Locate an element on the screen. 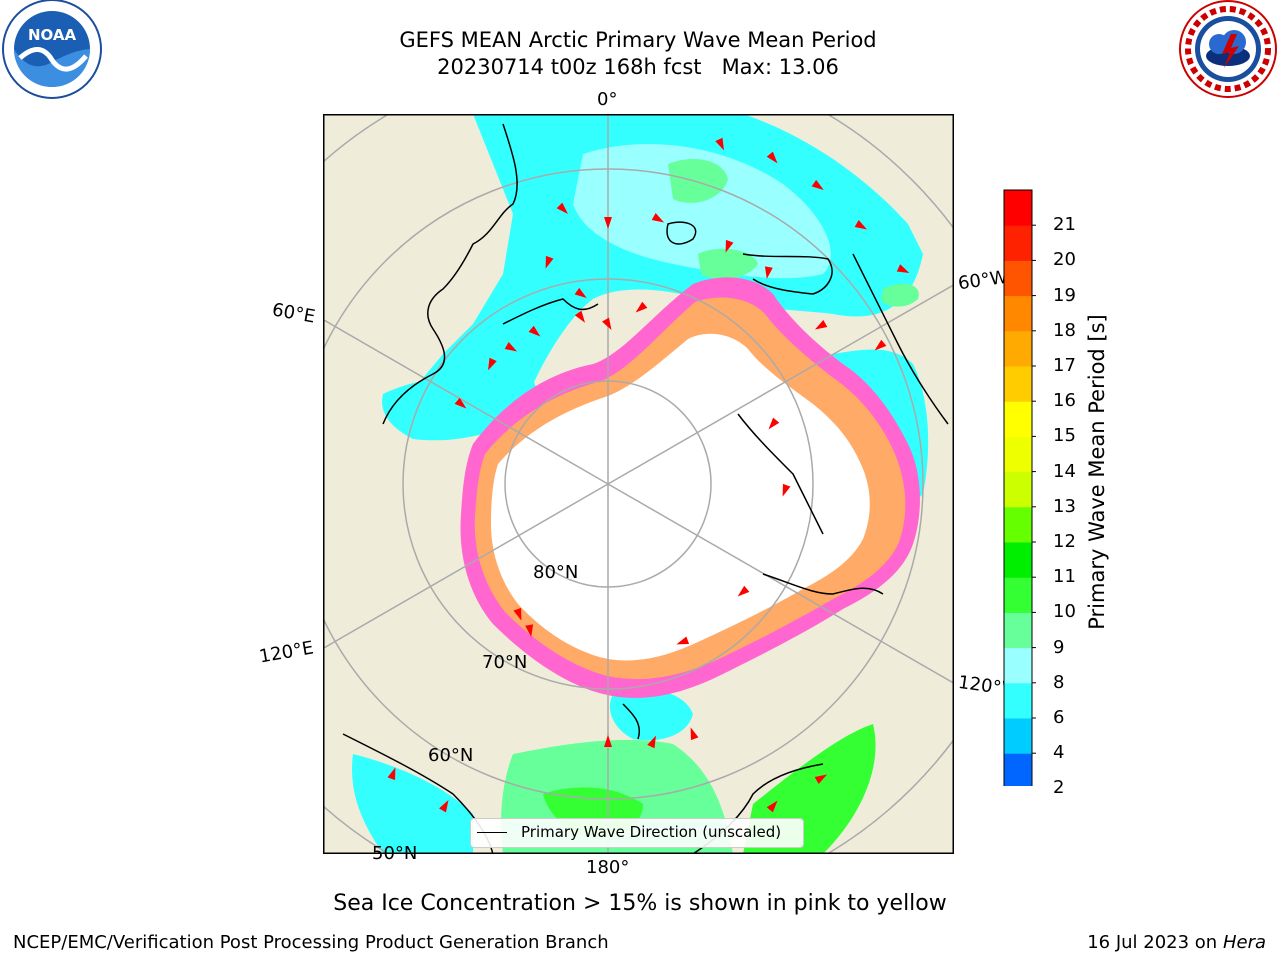 This screenshot has width=1280, height=960. colorbar-tick-label: 17 is located at coordinates (1064, 365).